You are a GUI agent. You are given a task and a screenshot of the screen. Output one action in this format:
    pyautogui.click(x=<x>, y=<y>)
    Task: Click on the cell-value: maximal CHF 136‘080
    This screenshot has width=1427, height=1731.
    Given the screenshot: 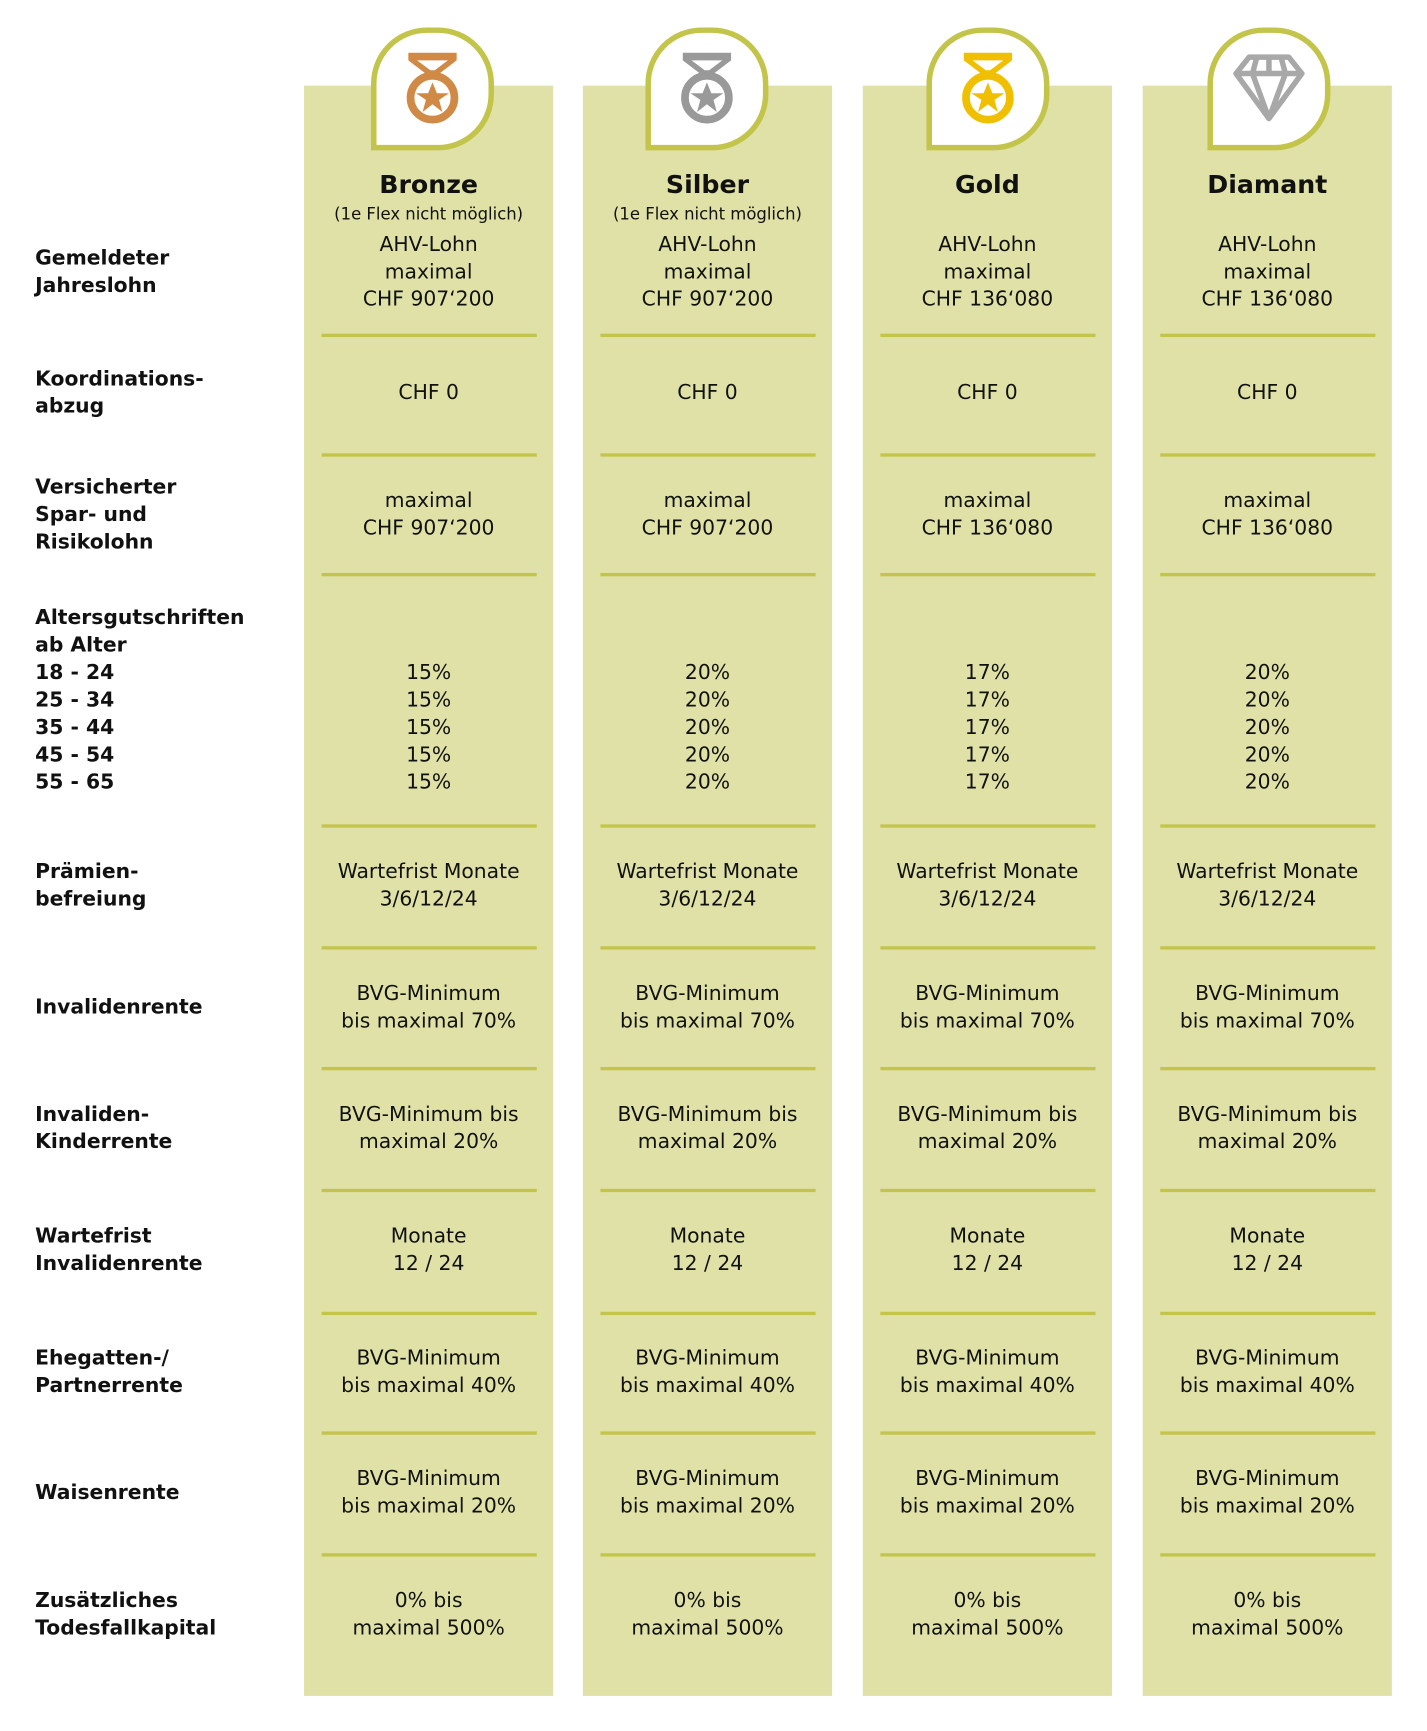 What is the action you would take?
    pyautogui.click(x=987, y=514)
    